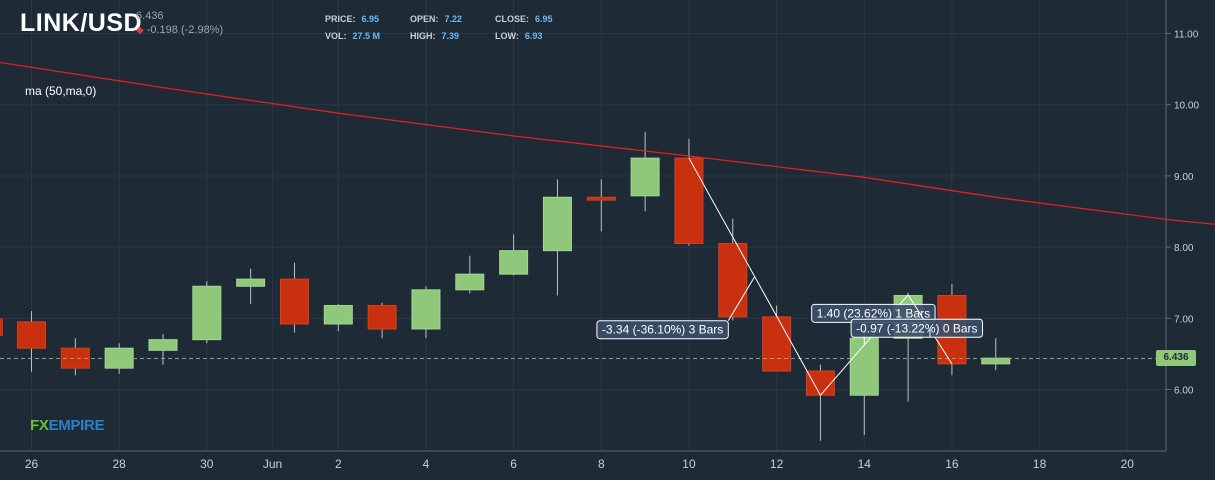 The image size is (1215, 480). I want to click on current-price-tag: 6.436, so click(1176, 358).